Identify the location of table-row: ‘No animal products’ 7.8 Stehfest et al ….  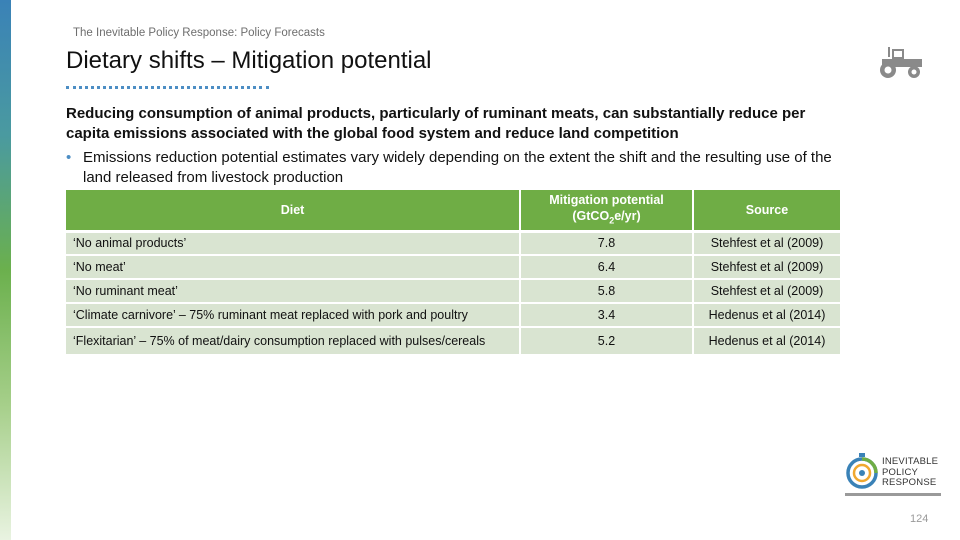
(453, 243).